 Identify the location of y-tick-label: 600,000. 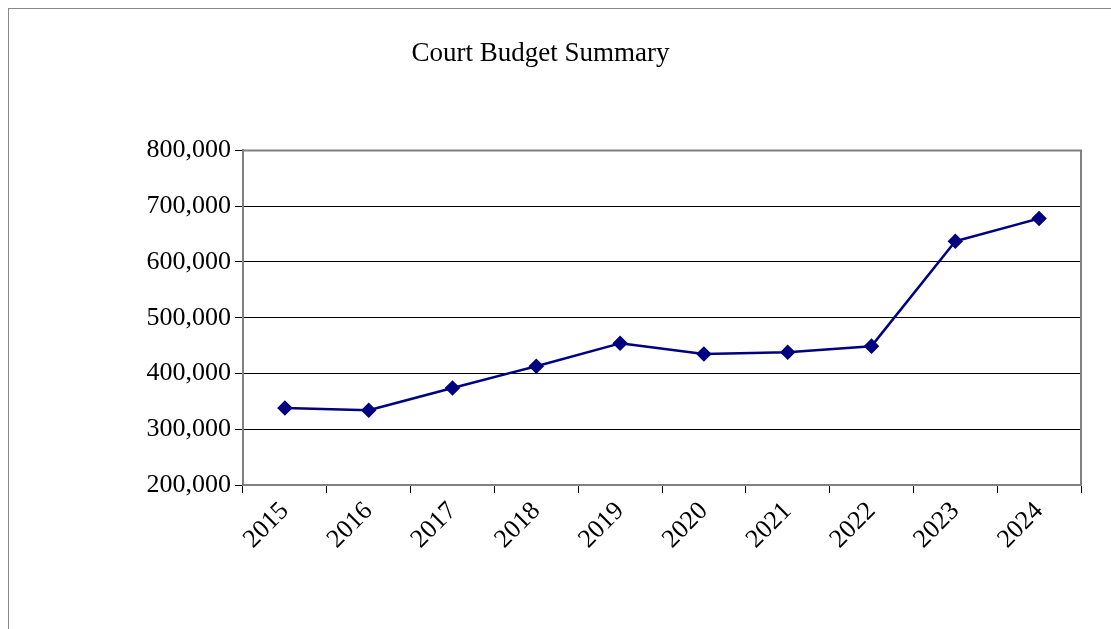
(188, 260).